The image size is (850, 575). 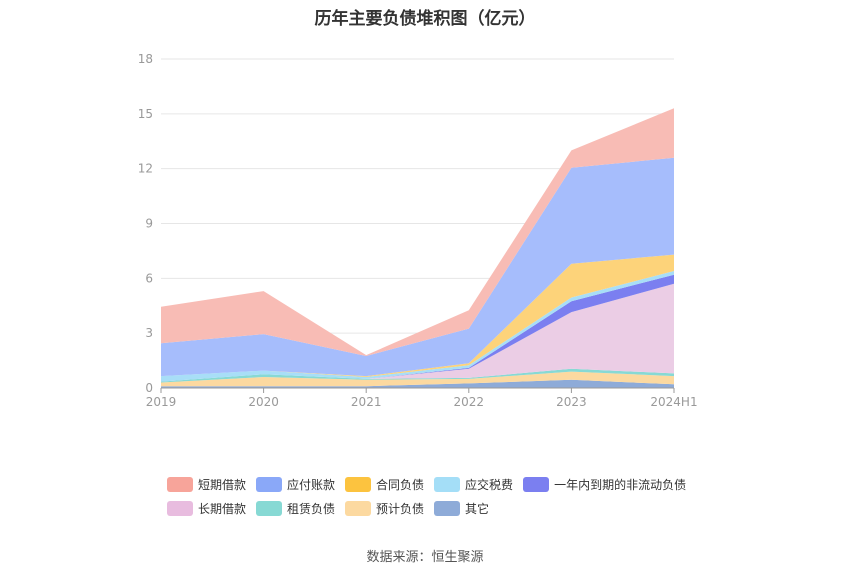 What do you see at coordinates (425, 19) in the screenshot?
I see `chart-title: 历年主要负债堆积图（亿元）` at bounding box center [425, 19].